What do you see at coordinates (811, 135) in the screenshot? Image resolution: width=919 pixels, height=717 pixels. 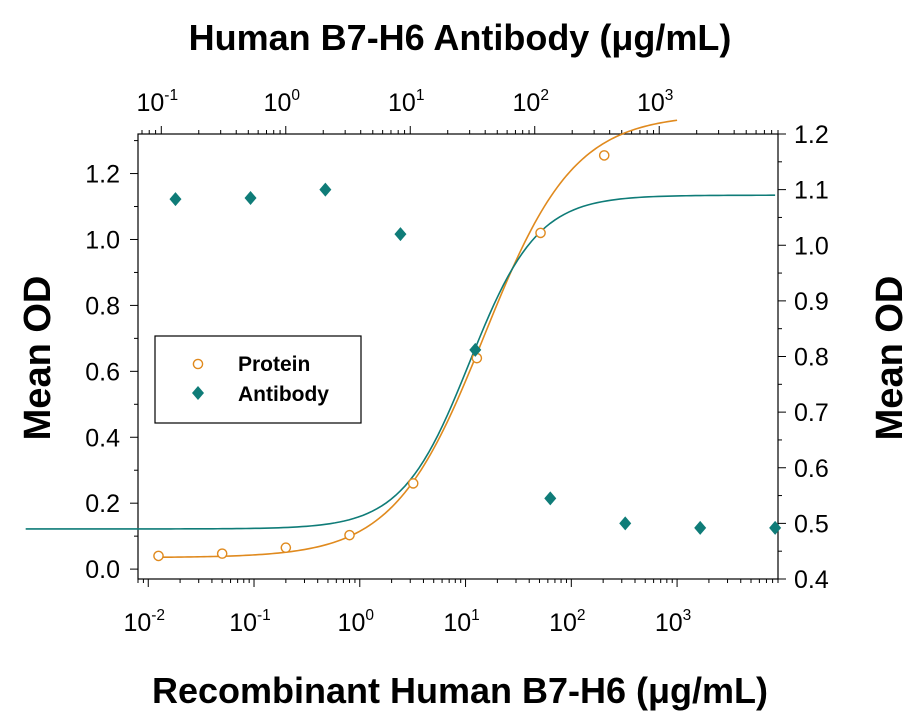 I see `y-right-tick-label: 1.2` at bounding box center [811, 135].